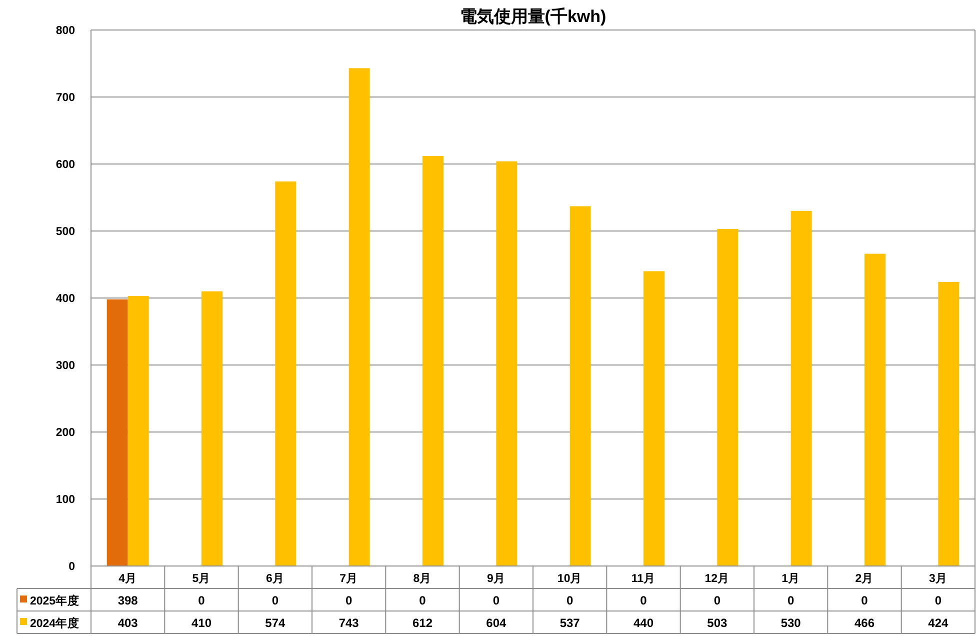 The width and height of the screenshot is (977, 638). What do you see at coordinates (422, 578) in the screenshot?
I see `x-tick-label: 8月` at bounding box center [422, 578].